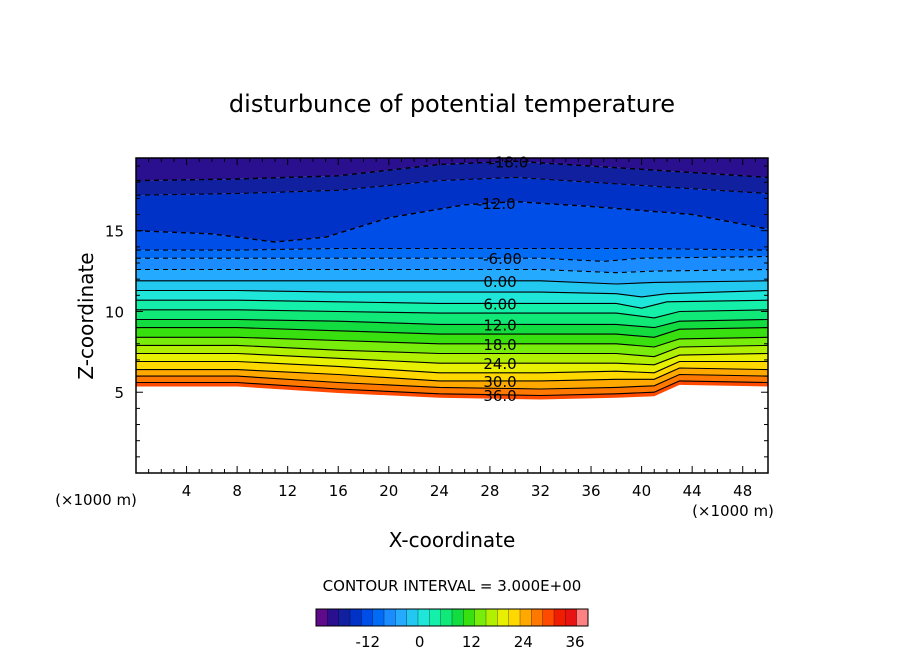 This screenshot has height=654, width=904. Describe the element at coordinates (467, 491) in the screenshot. I see `x-tick-labels: 4 8 12 16 20 24 28 32 36 40 44 48` at that location.